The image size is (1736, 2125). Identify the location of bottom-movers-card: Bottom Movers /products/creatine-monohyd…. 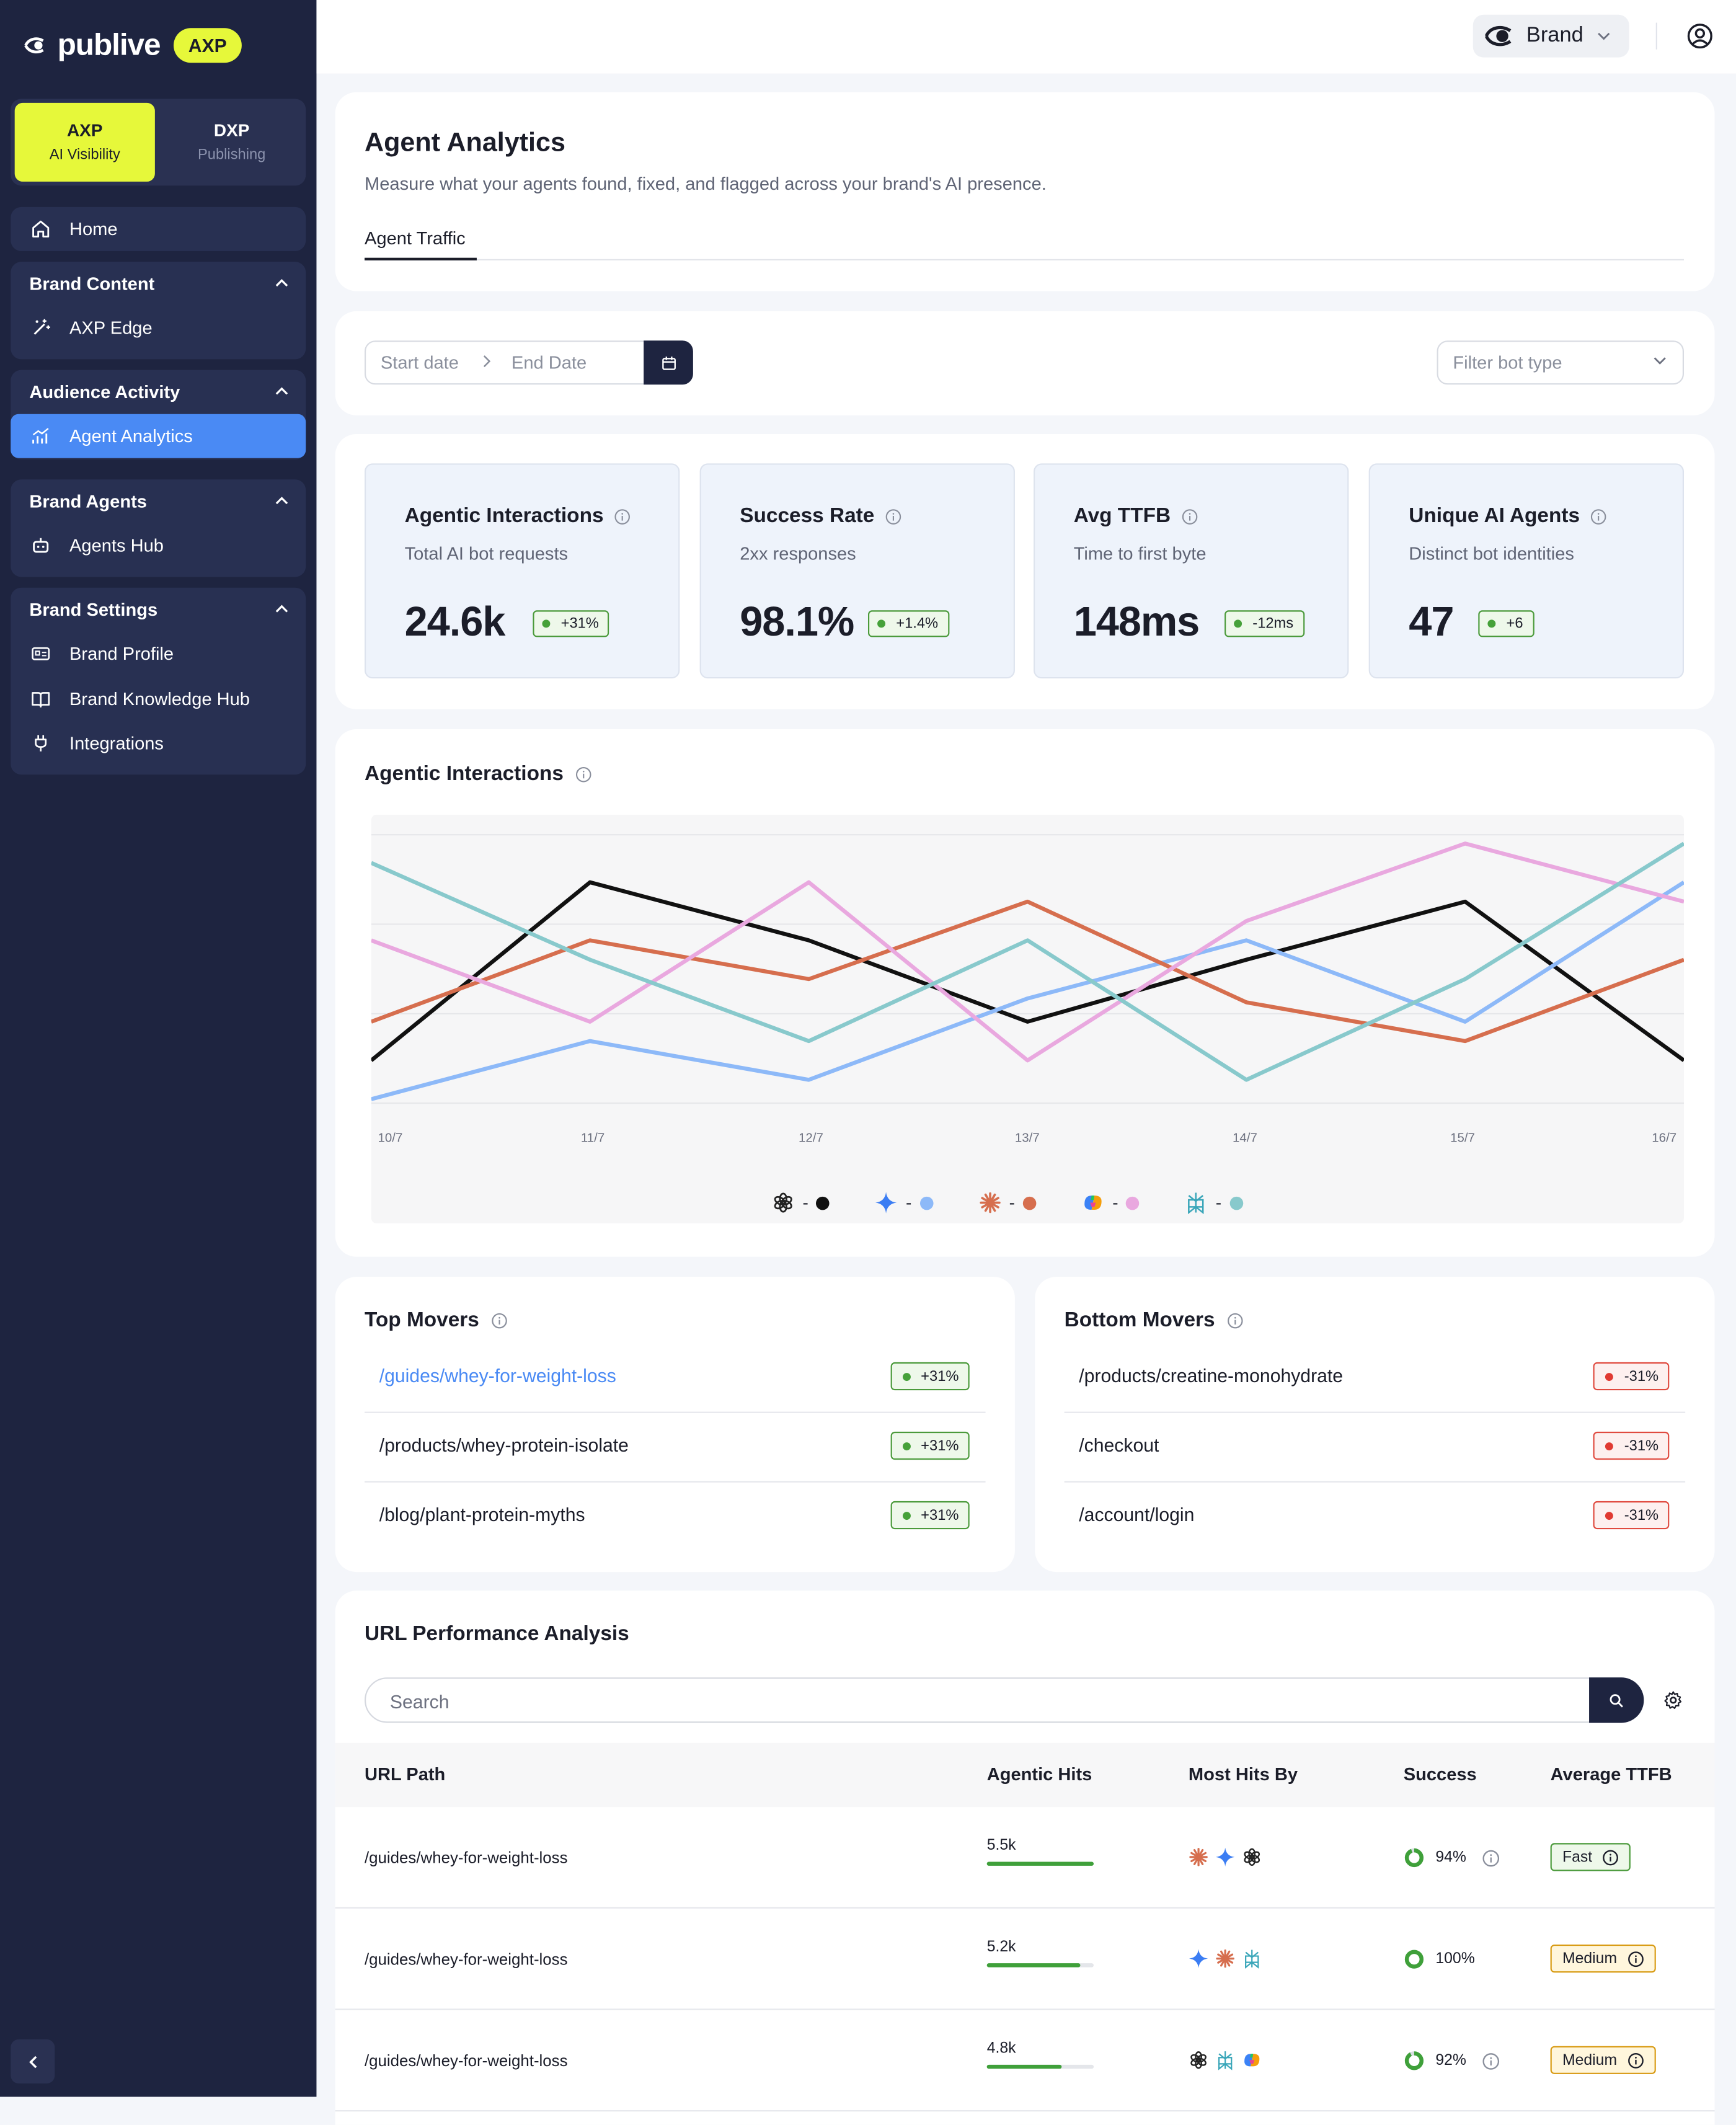
(1375, 1425).